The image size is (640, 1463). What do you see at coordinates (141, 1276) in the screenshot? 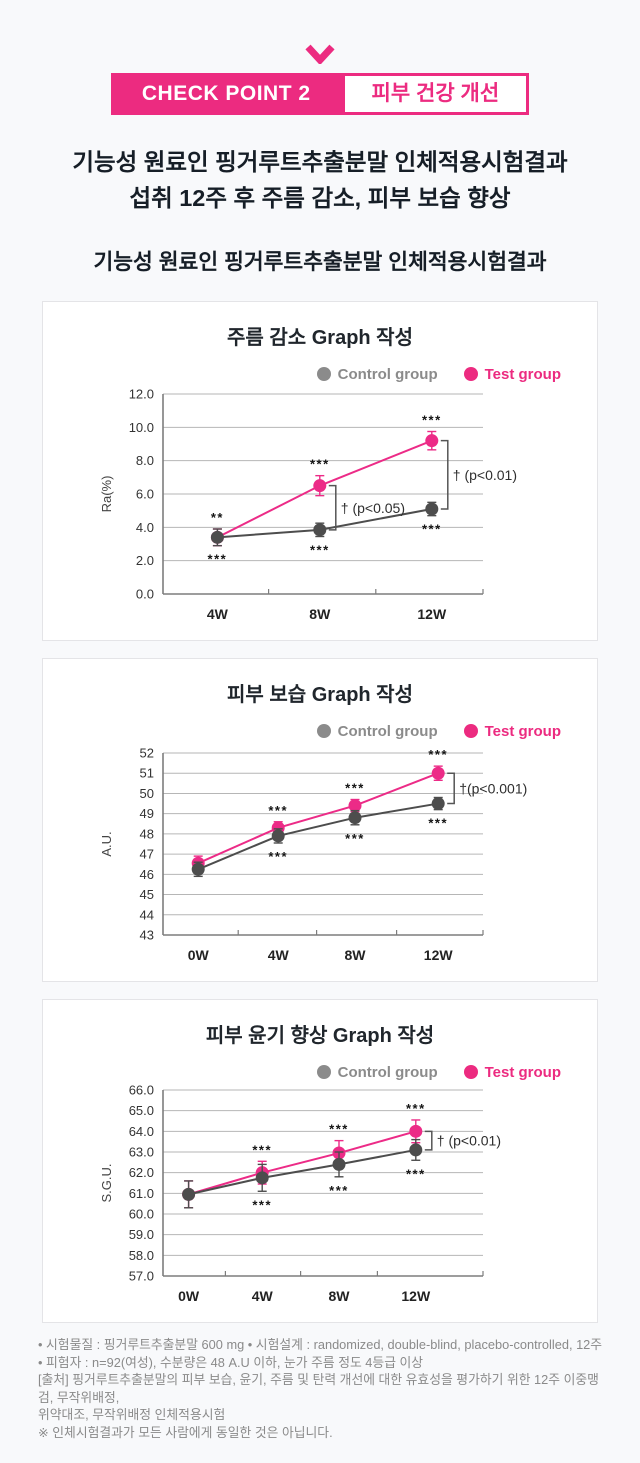
I see `svg-text: 57.0` at bounding box center [141, 1276].